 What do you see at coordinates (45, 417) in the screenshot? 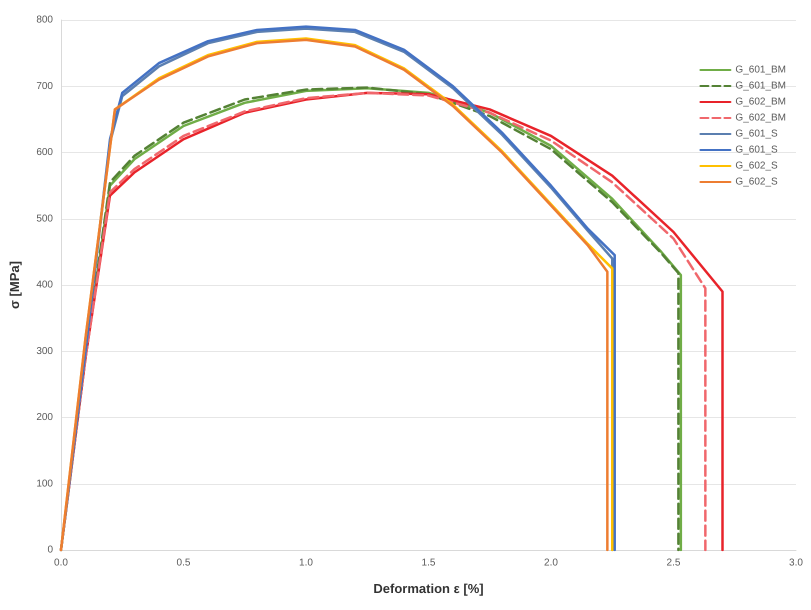
I see `y-tick-label: 200` at bounding box center [45, 417].